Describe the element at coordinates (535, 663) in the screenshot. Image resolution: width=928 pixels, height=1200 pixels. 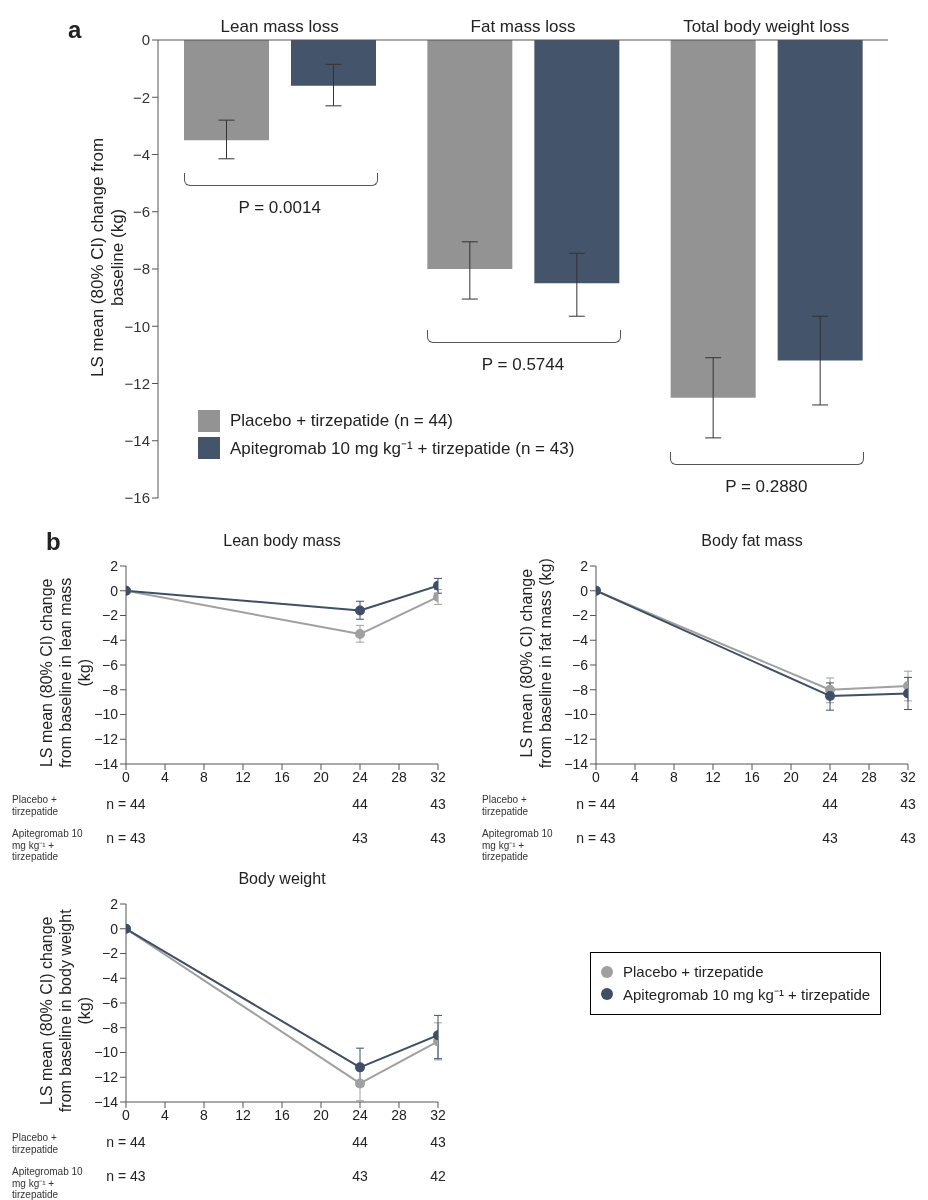
I see `y-axis-title: LS mean (80% CI) change from baseline in fat mass (kg)` at that location.